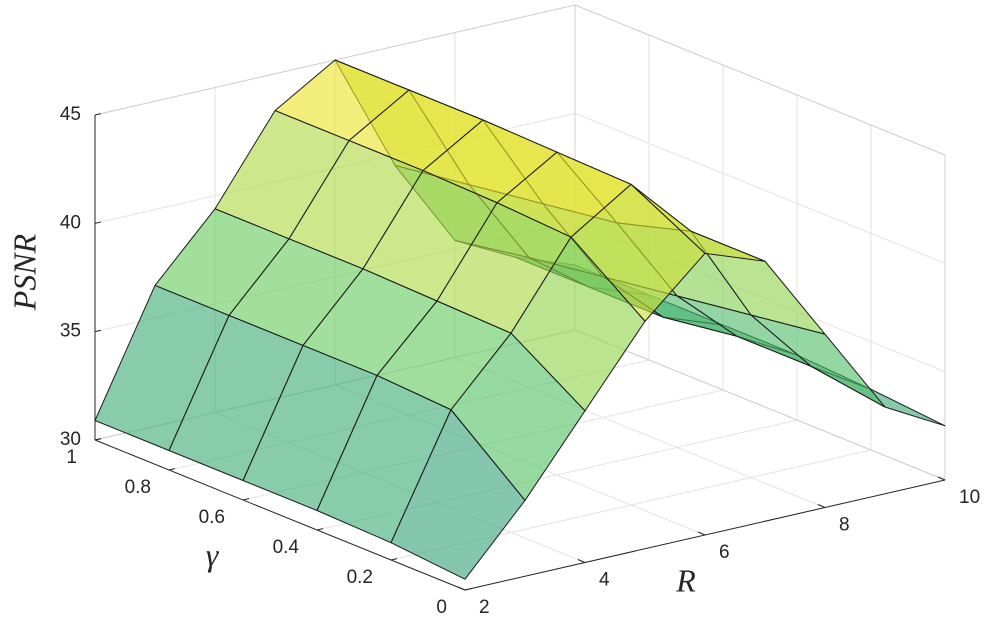  What do you see at coordinates (70, 439) in the screenshot?
I see `z-tick-label: 30` at bounding box center [70, 439].